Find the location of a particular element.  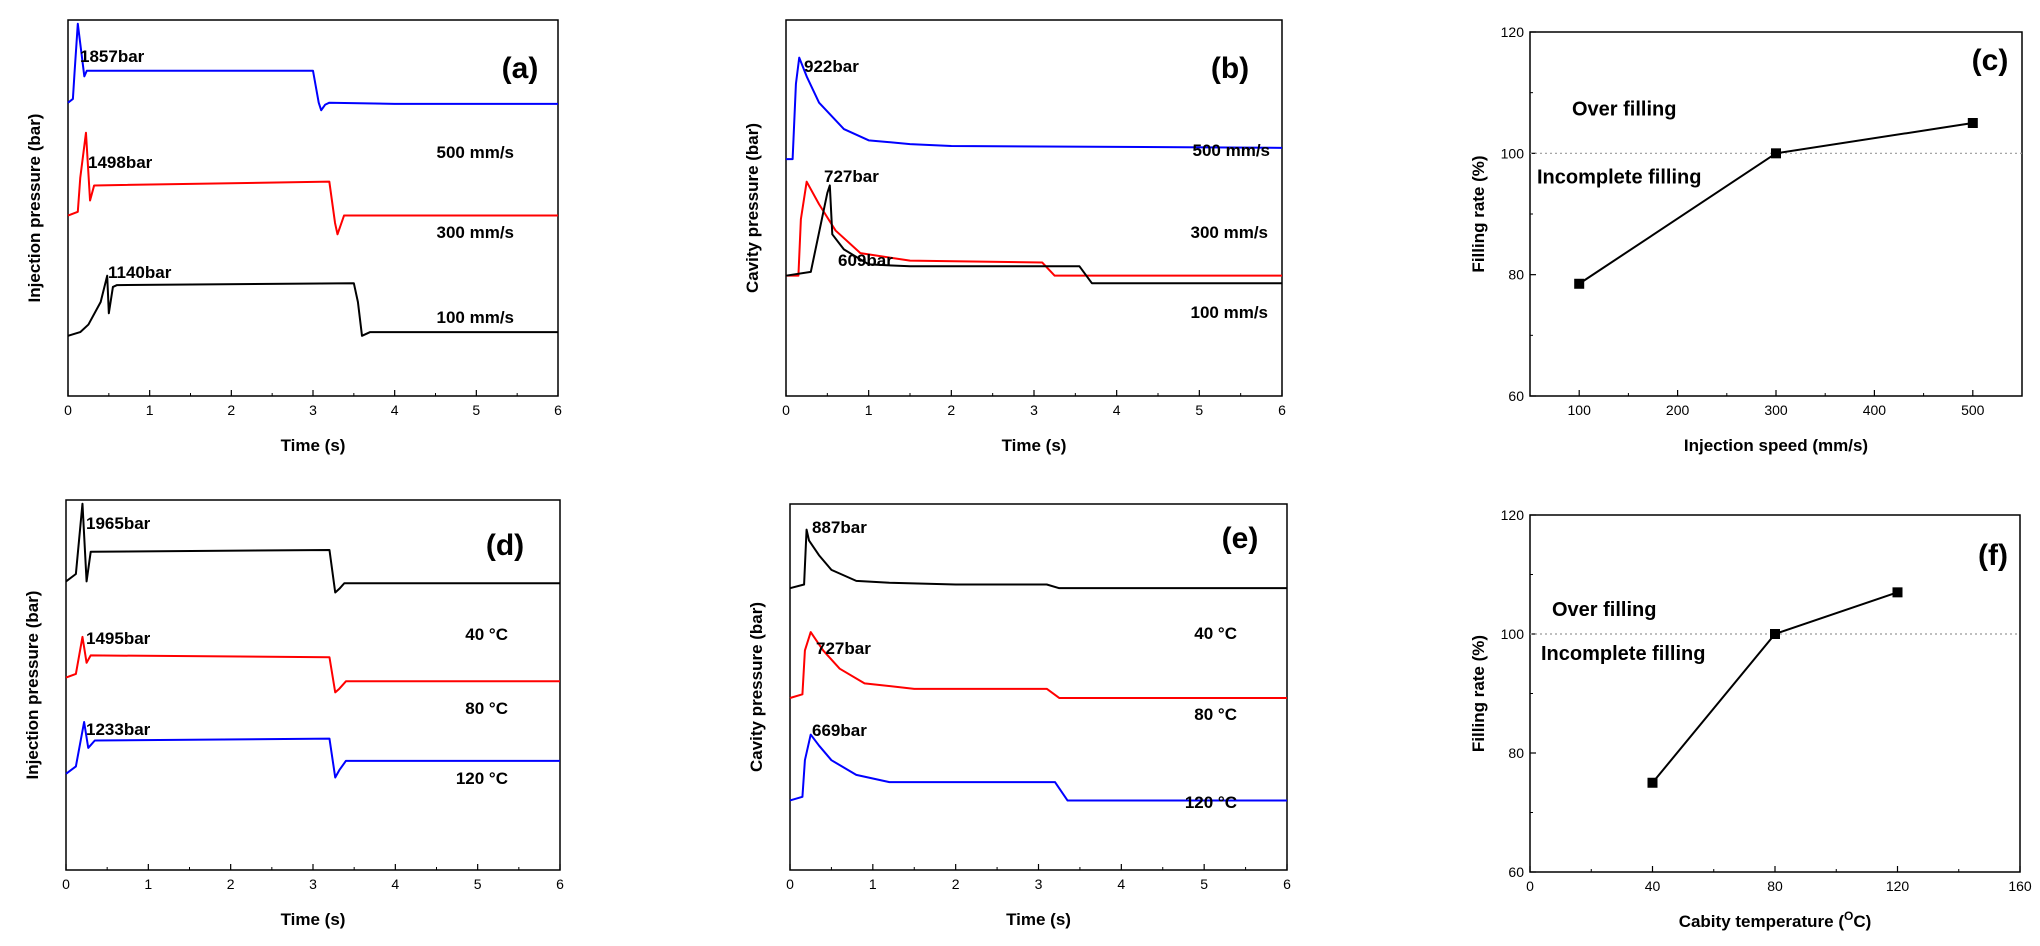

peak-annotation: 1498bar is located at coordinates (120, 162).